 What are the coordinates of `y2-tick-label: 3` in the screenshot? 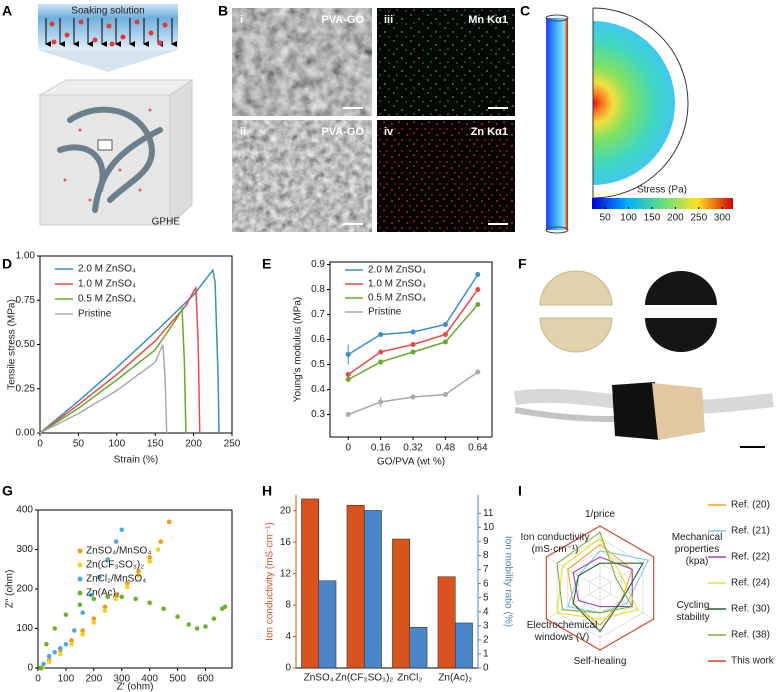 It's located at (486, 625).